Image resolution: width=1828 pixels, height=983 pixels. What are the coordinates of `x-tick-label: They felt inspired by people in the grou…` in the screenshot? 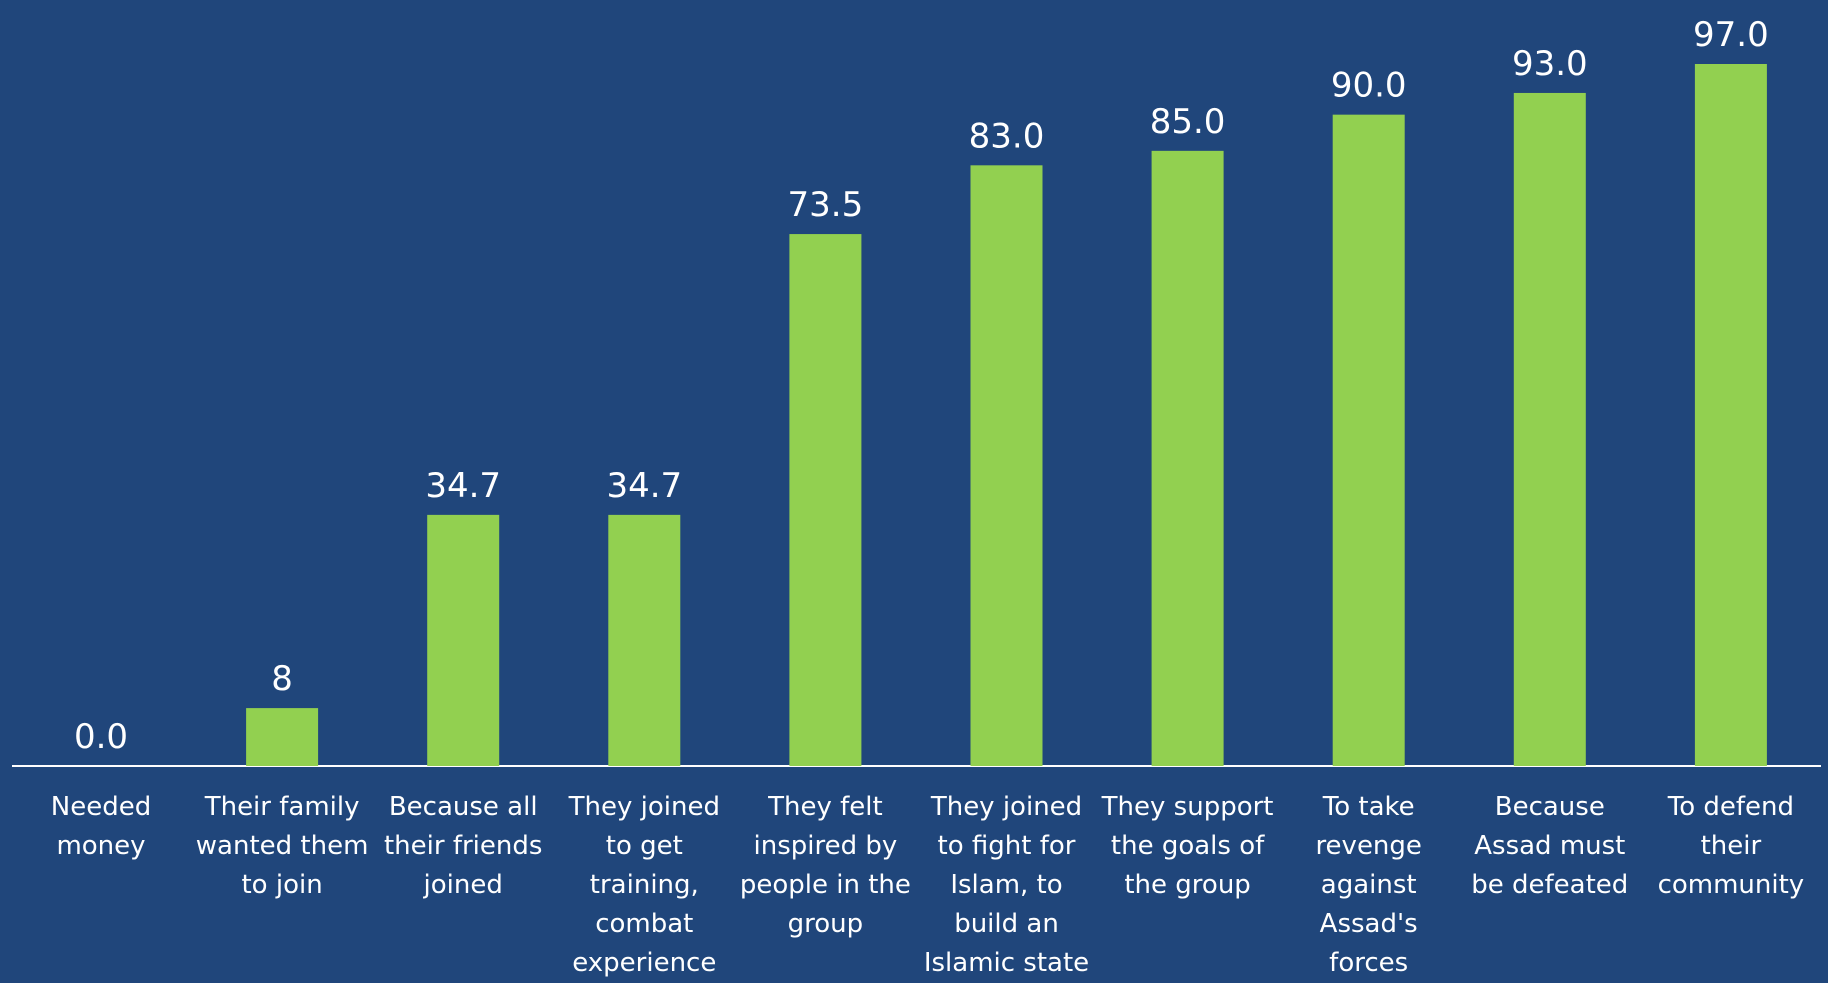 It's located at (825, 865).